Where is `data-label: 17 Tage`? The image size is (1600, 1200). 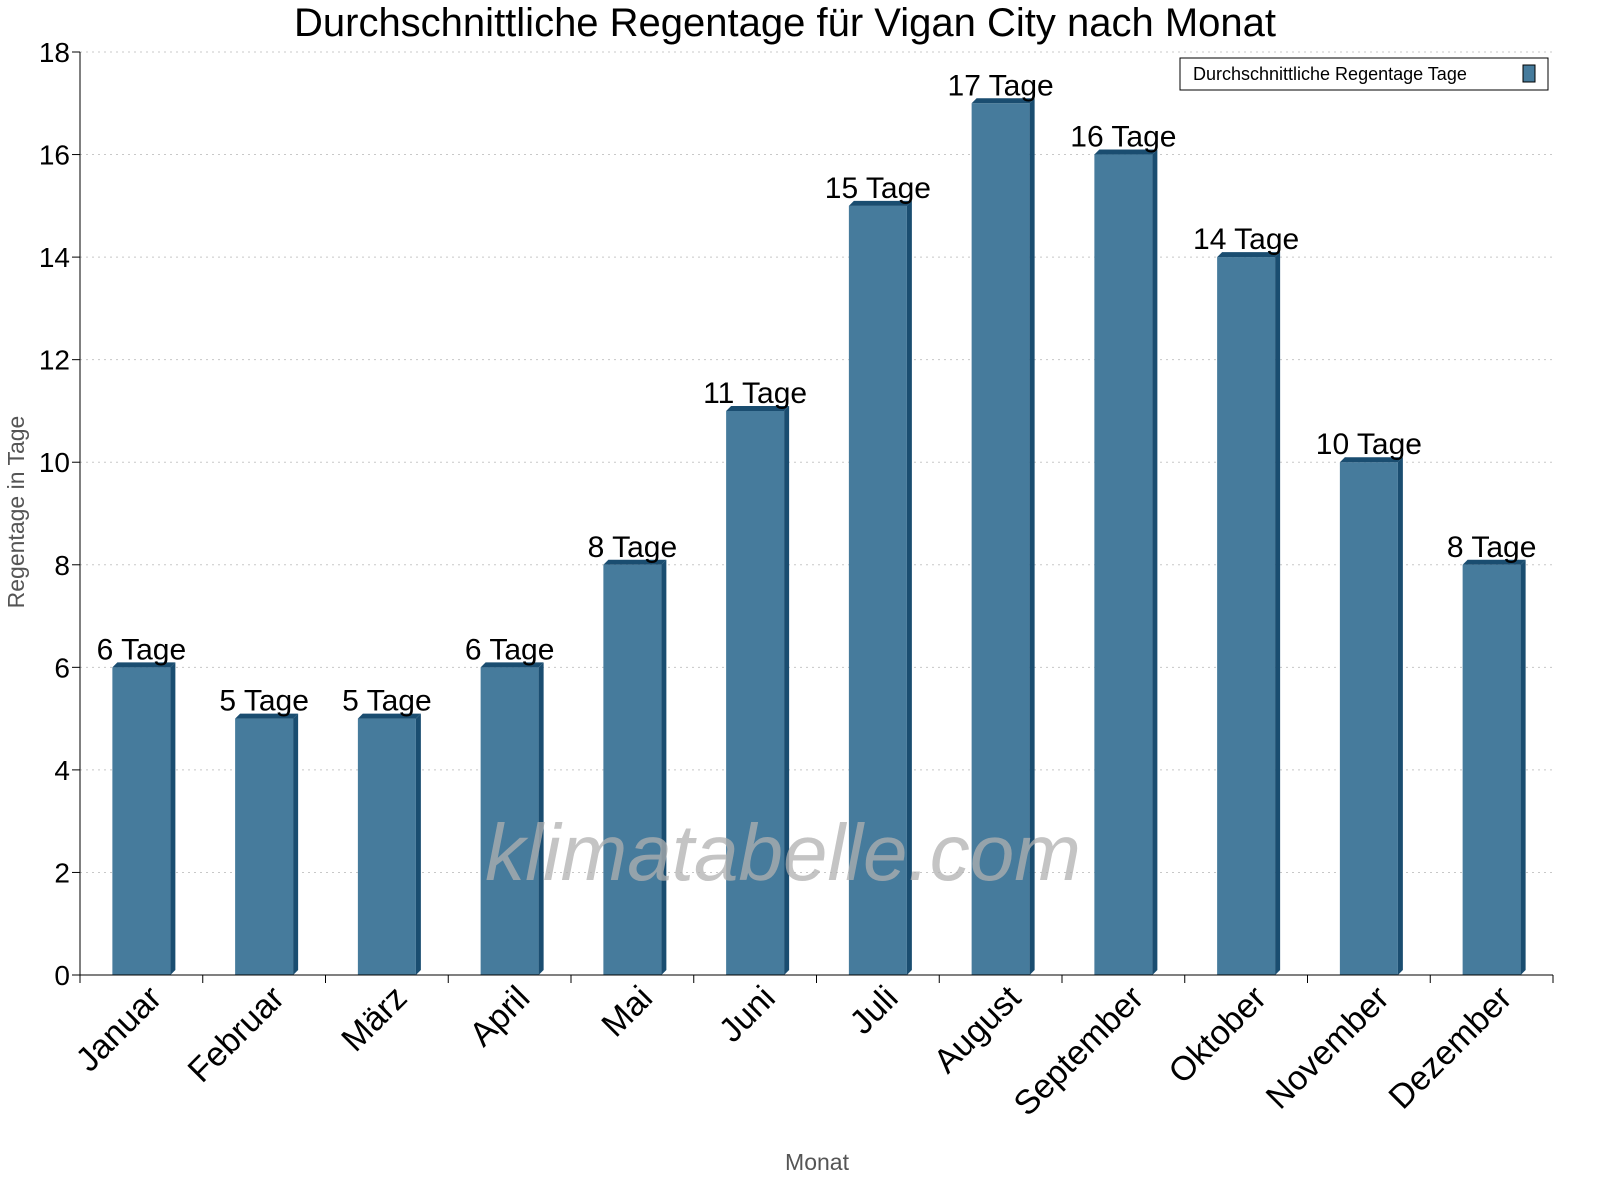 data-label: 17 Tage is located at coordinates (1001, 85).